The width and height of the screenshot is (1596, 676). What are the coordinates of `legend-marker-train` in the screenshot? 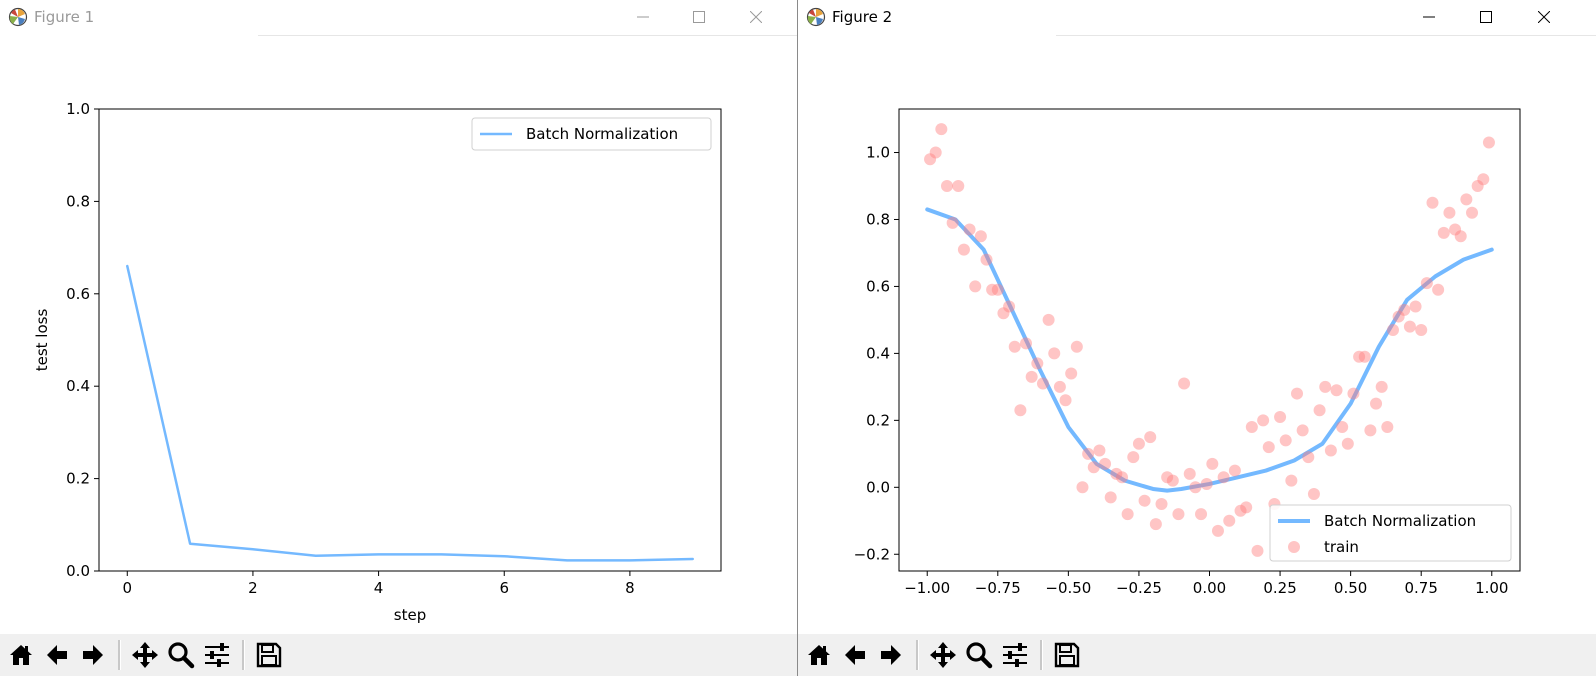 It's located at (1294, 547).